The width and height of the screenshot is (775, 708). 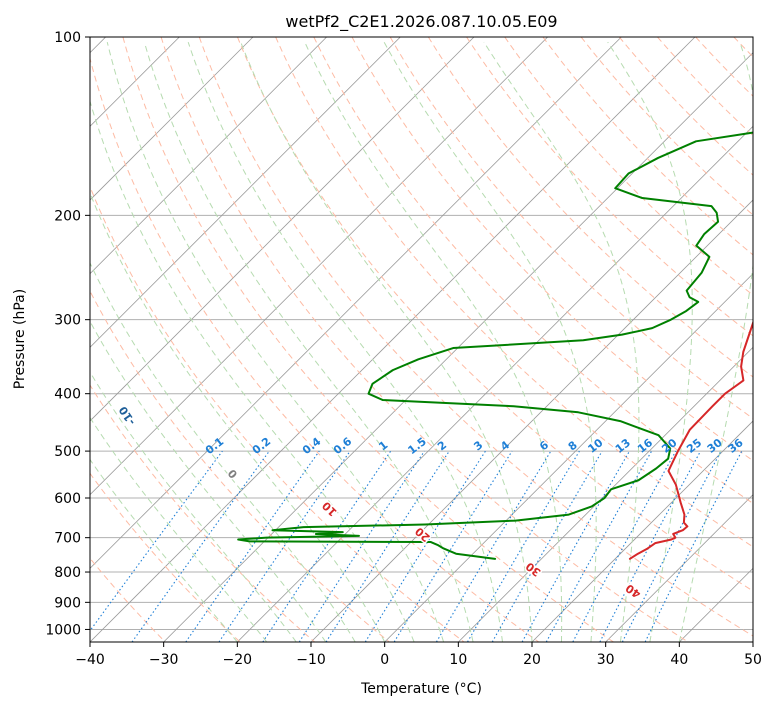 What do you see at coordinates (311, 660) in the screenshot?
I see `x-tick-label: −10` at bounding box center [311, 660].